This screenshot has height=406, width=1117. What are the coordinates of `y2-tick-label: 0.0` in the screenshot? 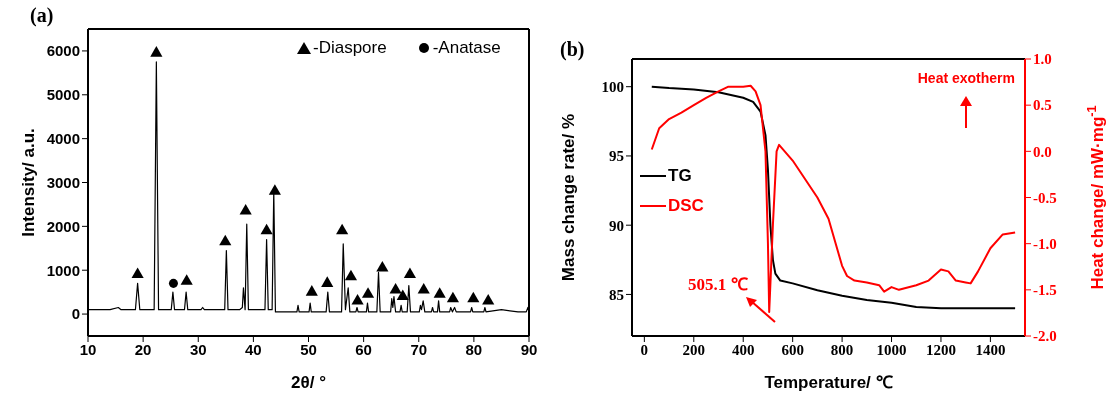 It's located at (1042, 151).